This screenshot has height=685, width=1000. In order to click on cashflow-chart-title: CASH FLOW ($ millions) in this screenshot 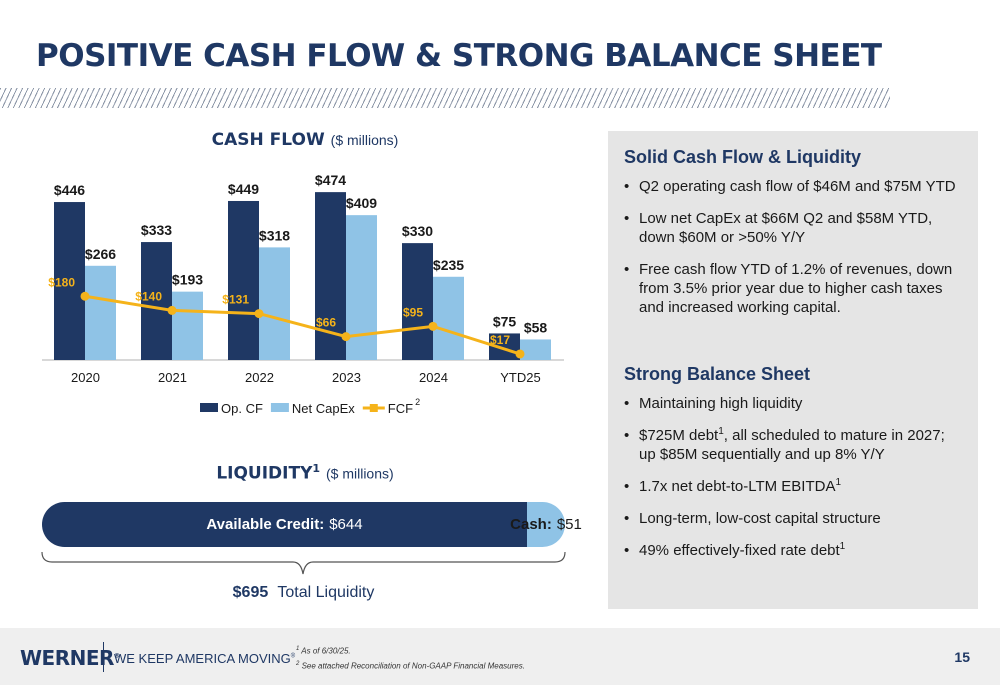, I will do `click(305, 140)`.